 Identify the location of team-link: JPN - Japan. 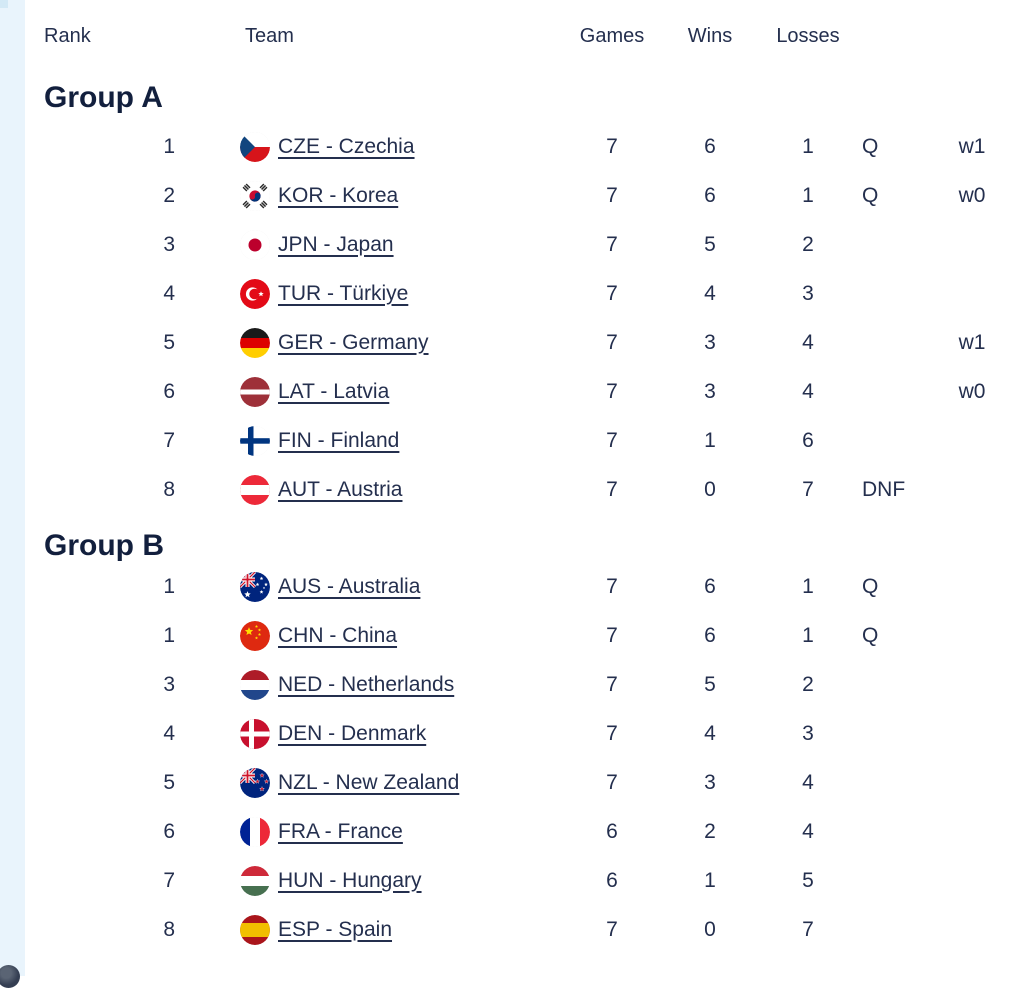
(336, 244).